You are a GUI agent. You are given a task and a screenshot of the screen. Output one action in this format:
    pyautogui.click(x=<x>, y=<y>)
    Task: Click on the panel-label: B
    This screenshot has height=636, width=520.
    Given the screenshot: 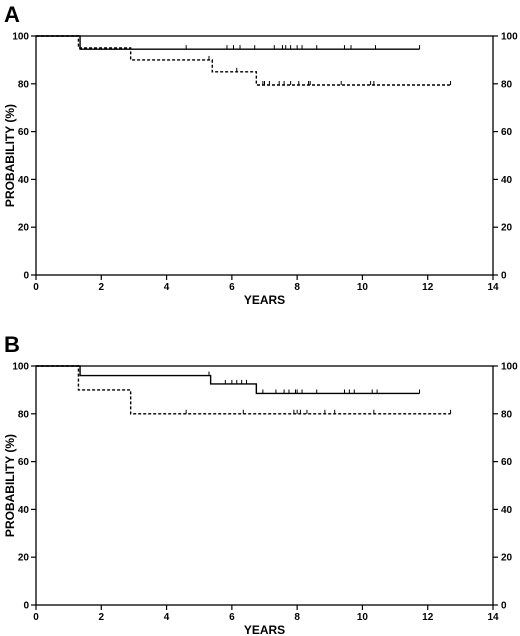 What is the action you would take?
    pyautogui.click(x=12, y=344)
    